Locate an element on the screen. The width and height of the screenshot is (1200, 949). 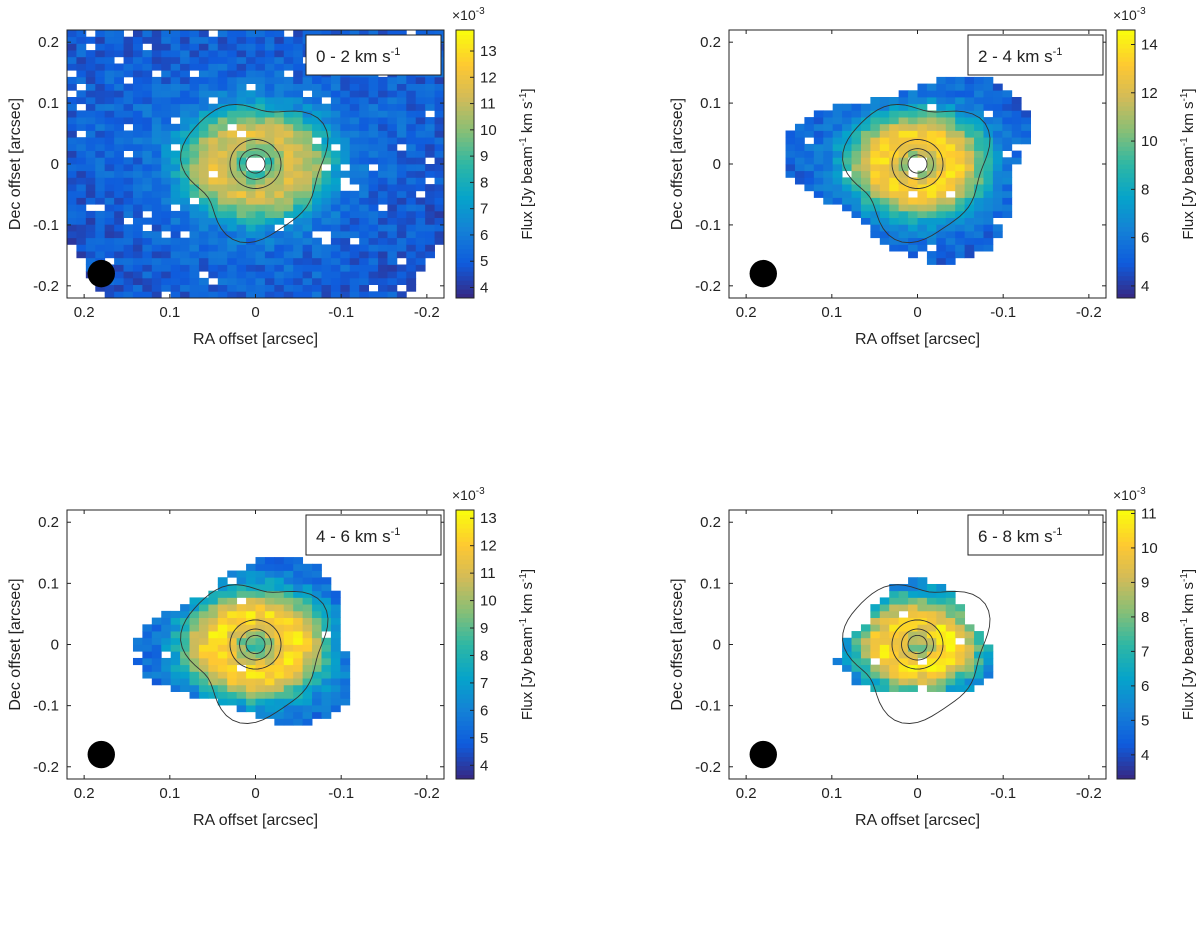
colorbar-tick-label: 9 is located at coordinates (484, 628).